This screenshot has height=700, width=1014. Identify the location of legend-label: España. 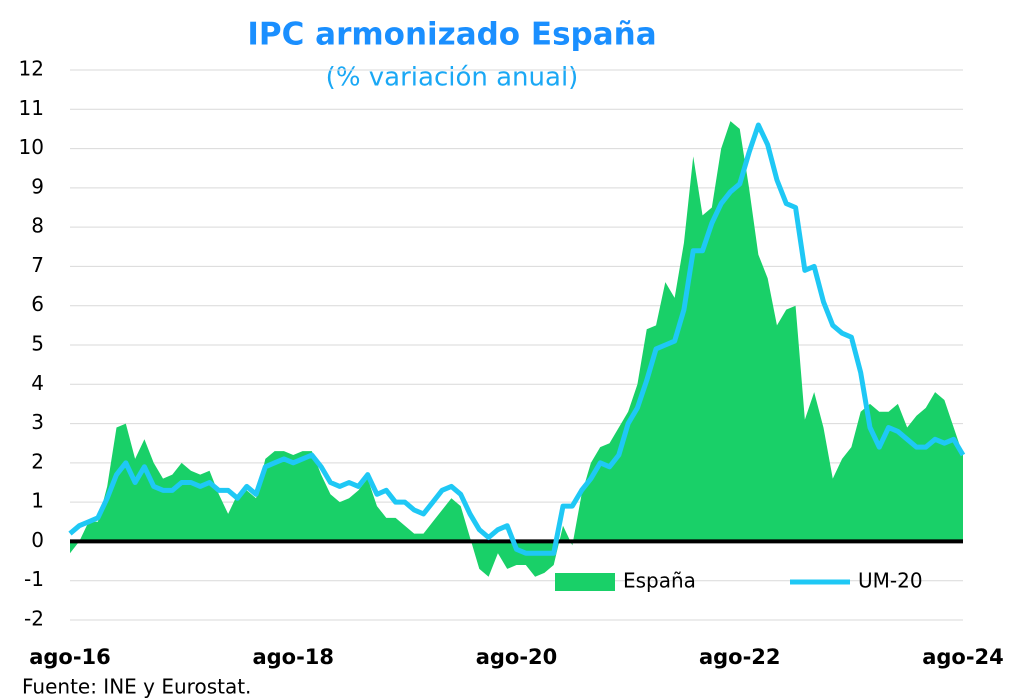
(659, 581).